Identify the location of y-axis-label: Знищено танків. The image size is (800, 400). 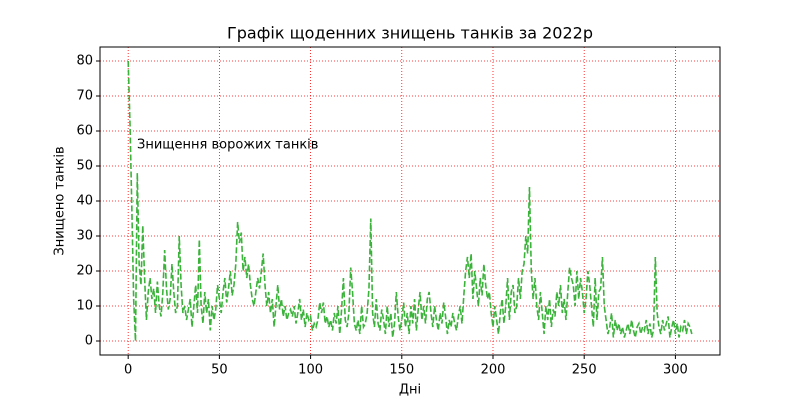
(60, 200).